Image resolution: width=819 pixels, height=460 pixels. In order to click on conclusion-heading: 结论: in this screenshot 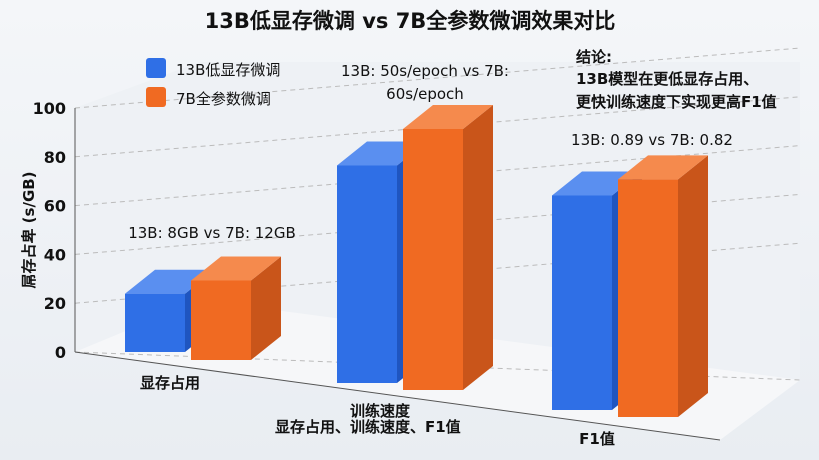, I will do `click(594, 57)`.